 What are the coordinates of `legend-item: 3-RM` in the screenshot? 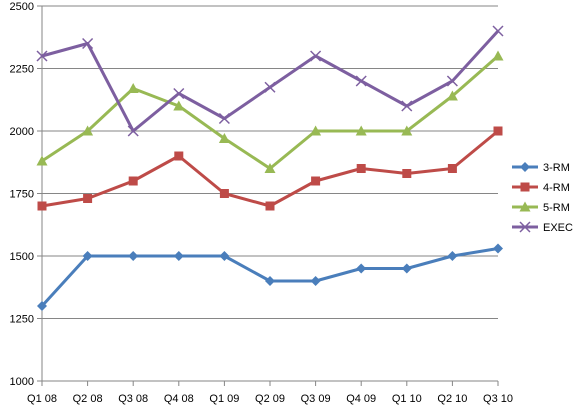 It's located at (541, 168).